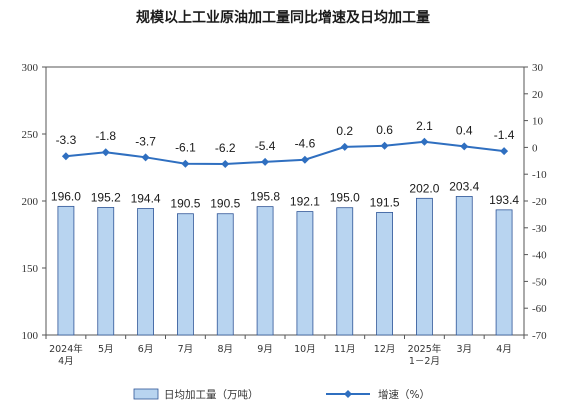  I want to click on growth-line, so click(285, 153).